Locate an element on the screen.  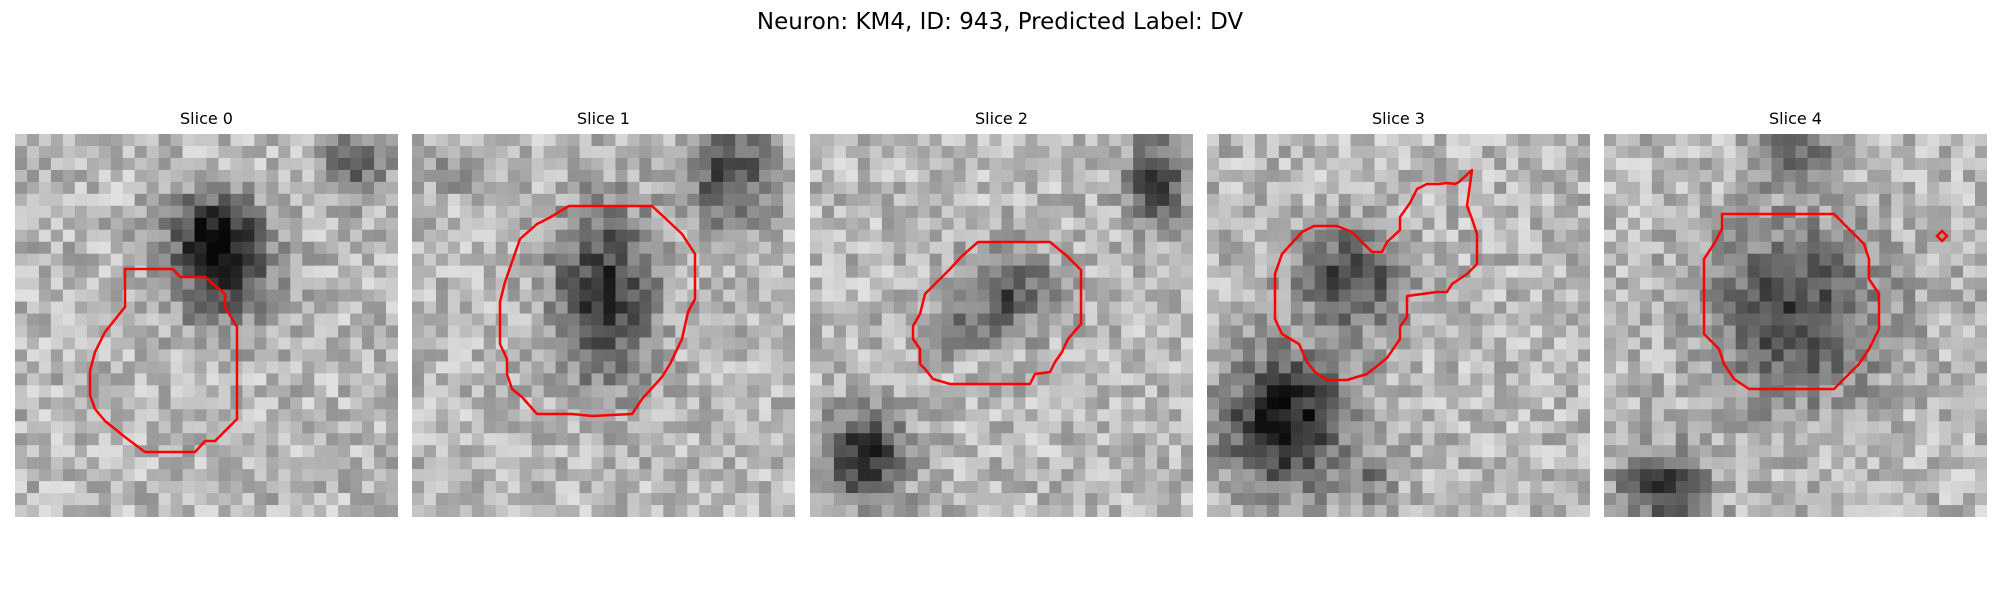
slice-panel-1: Slice 1 is located at coordinates (603, 313).